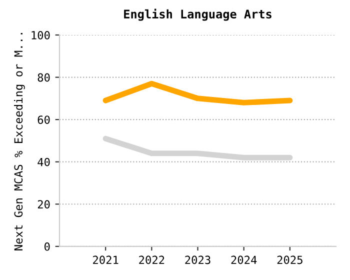 The height and width of the screenshot is (280, 350). What do you see at coordinates (198, 14) in the screenshot?
I see `chart-title: English Language Arts` at bounding box center [198, 14].